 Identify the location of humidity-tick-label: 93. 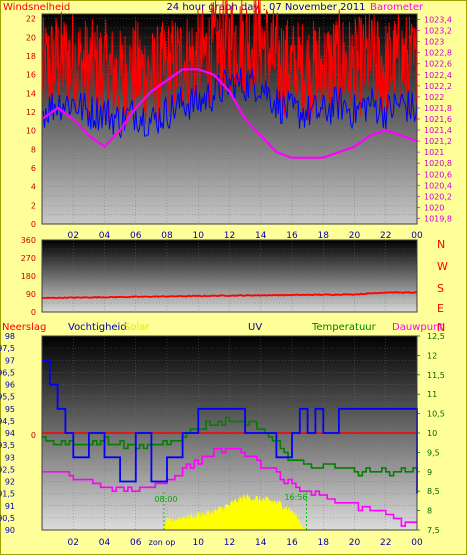
(10, 457).